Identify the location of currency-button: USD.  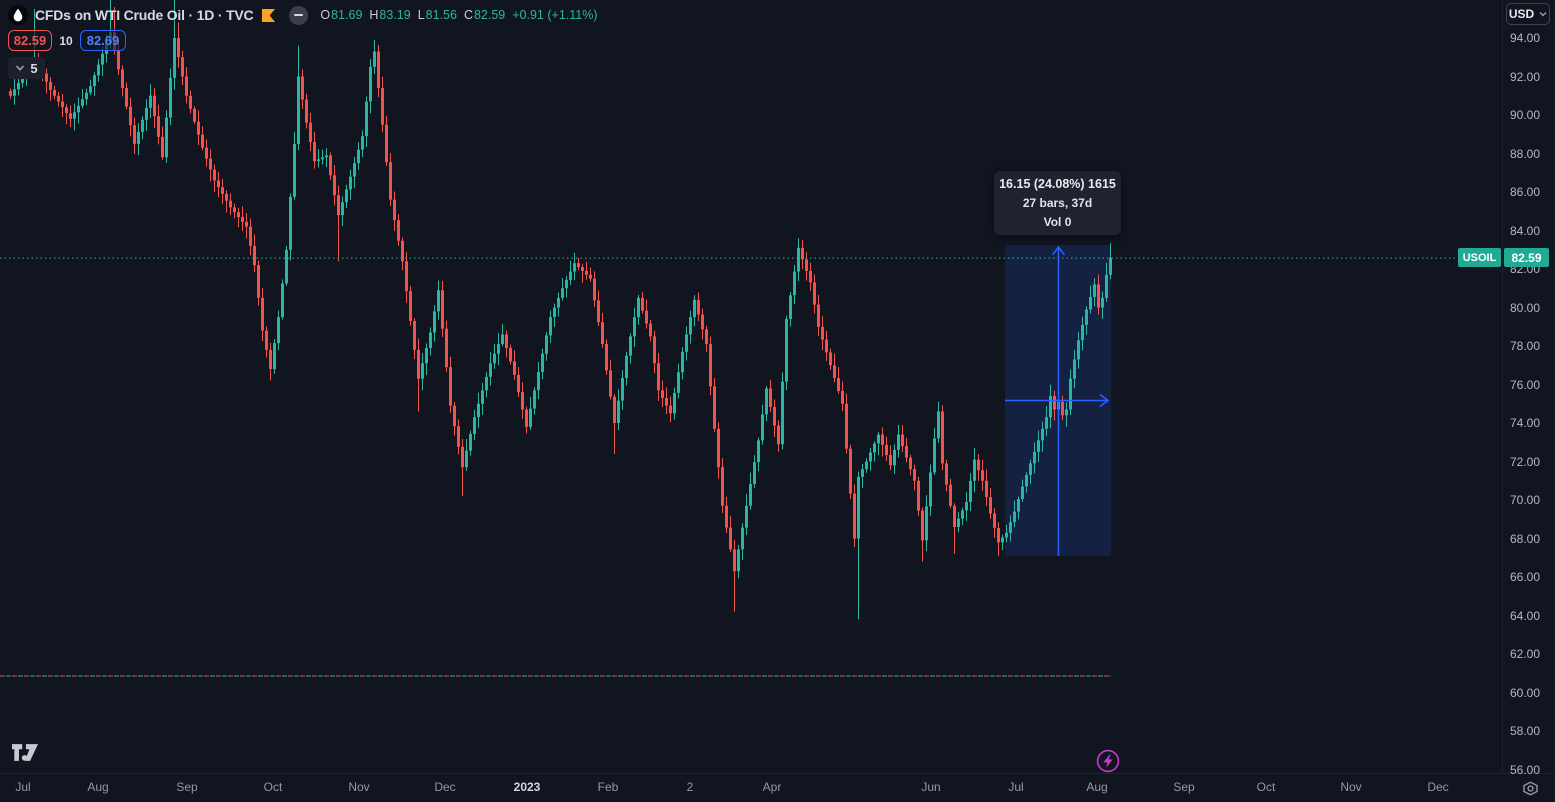
(1528, 14).